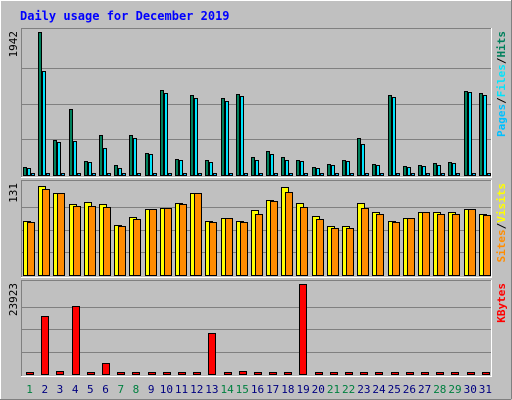 The height and width of the screenshot is (400, 512). I want to click on x-tick-label: 24, so click(379, 389).